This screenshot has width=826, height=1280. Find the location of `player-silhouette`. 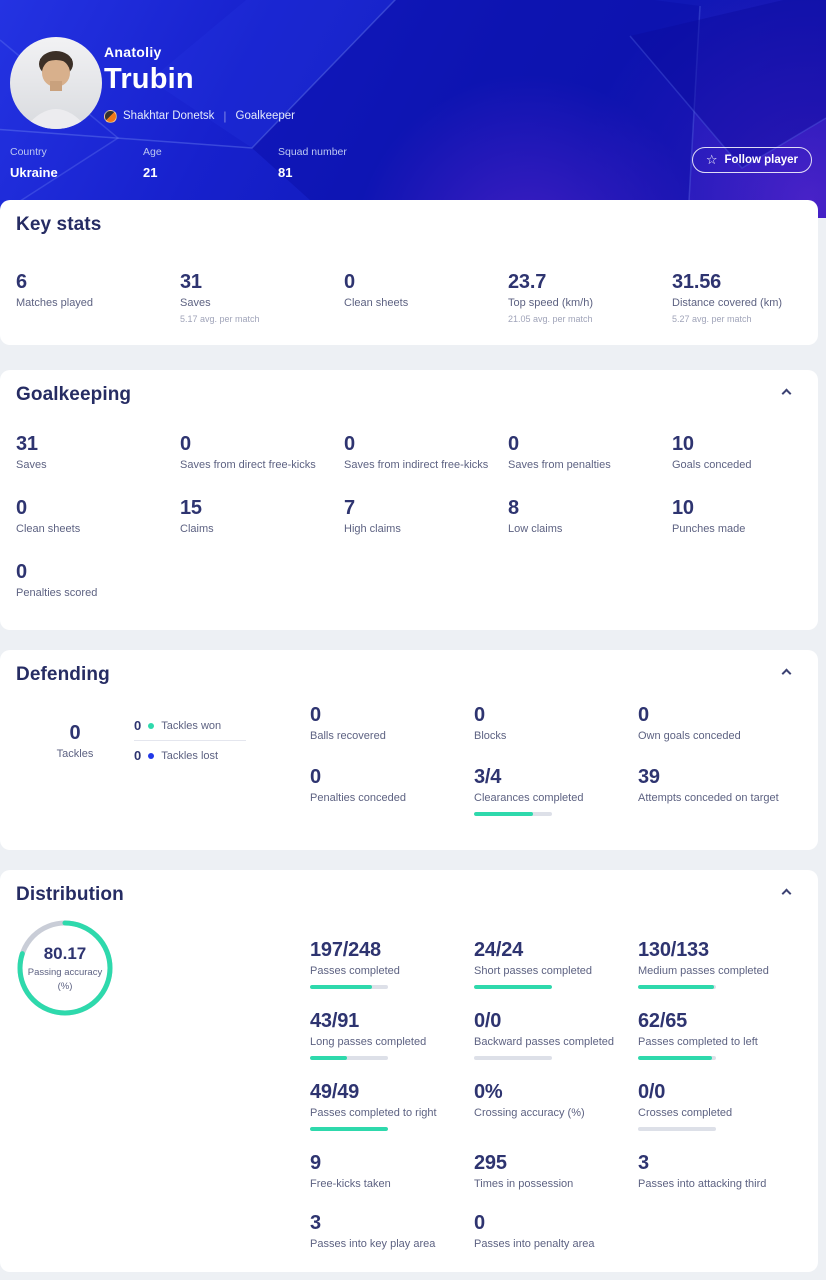

player-silhouette is located at coordinates (56, 90).